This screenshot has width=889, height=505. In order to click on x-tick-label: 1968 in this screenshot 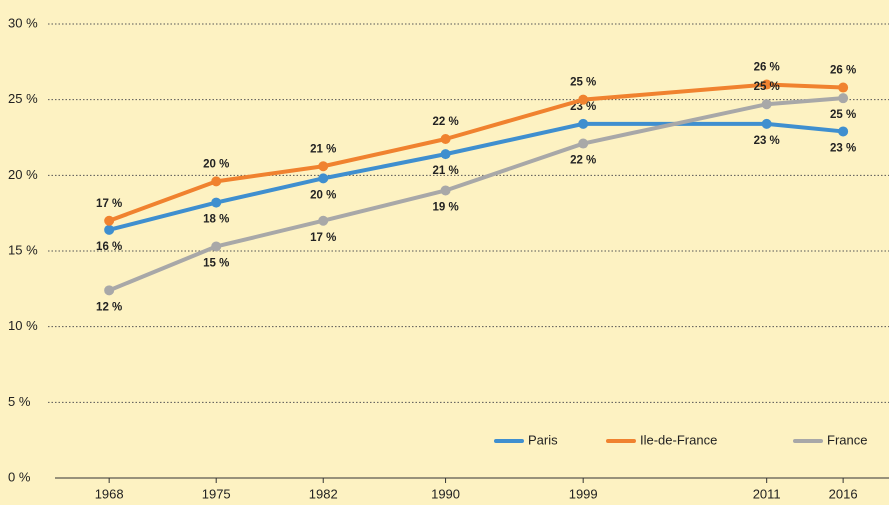, I will do `click(109, 493)`.